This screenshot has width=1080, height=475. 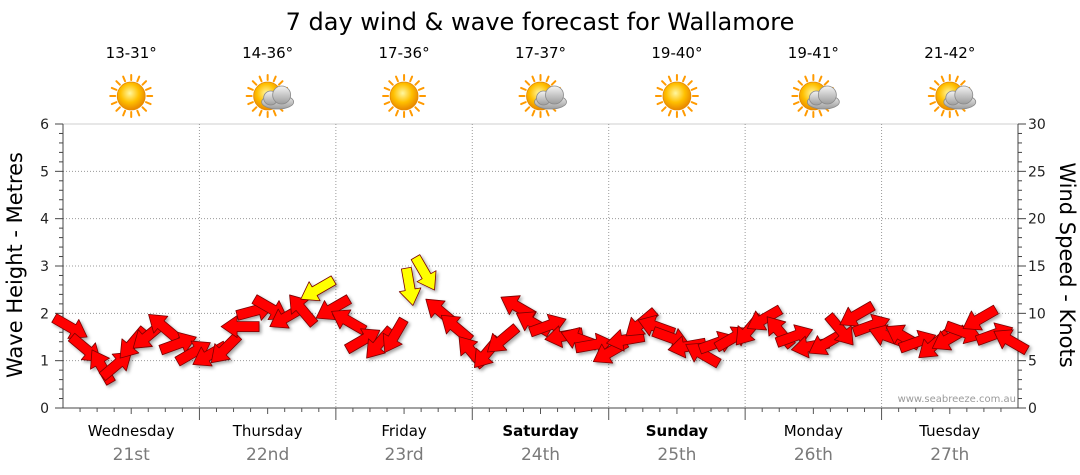 What do you see at coordinates (1037, 172) in the screenshot?
I see `right-tick-label: 25` at bounding box center [1037, 172].